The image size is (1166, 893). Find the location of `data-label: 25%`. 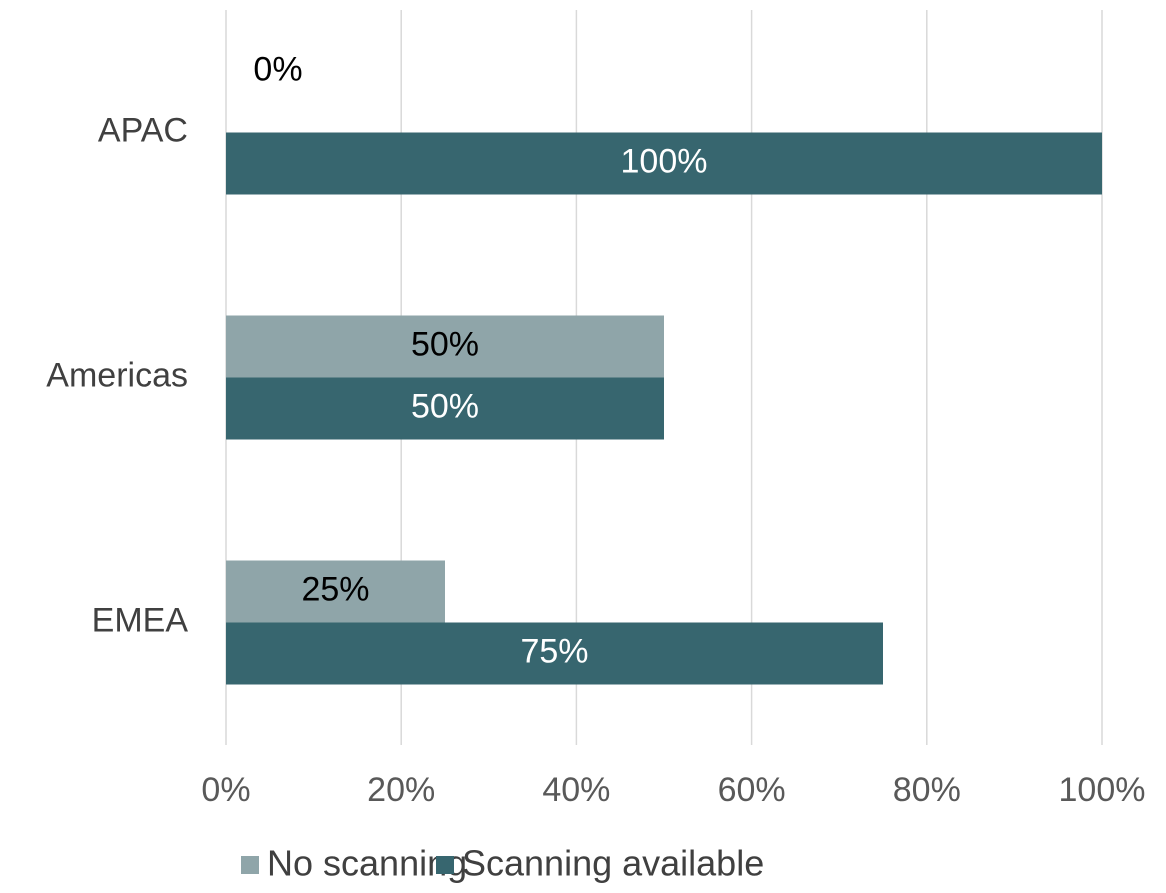

data-label: 25% is located at coordinates (335, 589).